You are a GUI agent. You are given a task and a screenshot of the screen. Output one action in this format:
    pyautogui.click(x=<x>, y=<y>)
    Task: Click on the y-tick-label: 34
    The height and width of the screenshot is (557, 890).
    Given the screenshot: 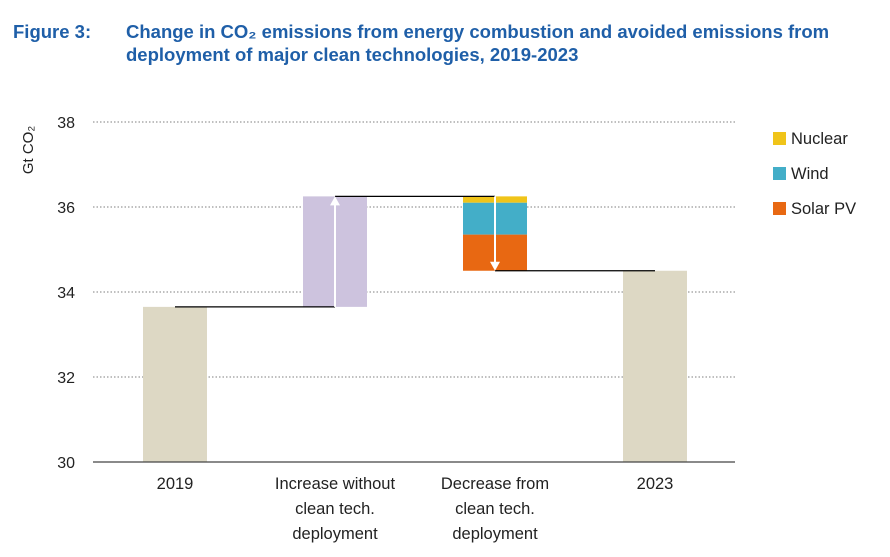 What is the action you would take?
    pyautogui.click(x=66, y=293)
    